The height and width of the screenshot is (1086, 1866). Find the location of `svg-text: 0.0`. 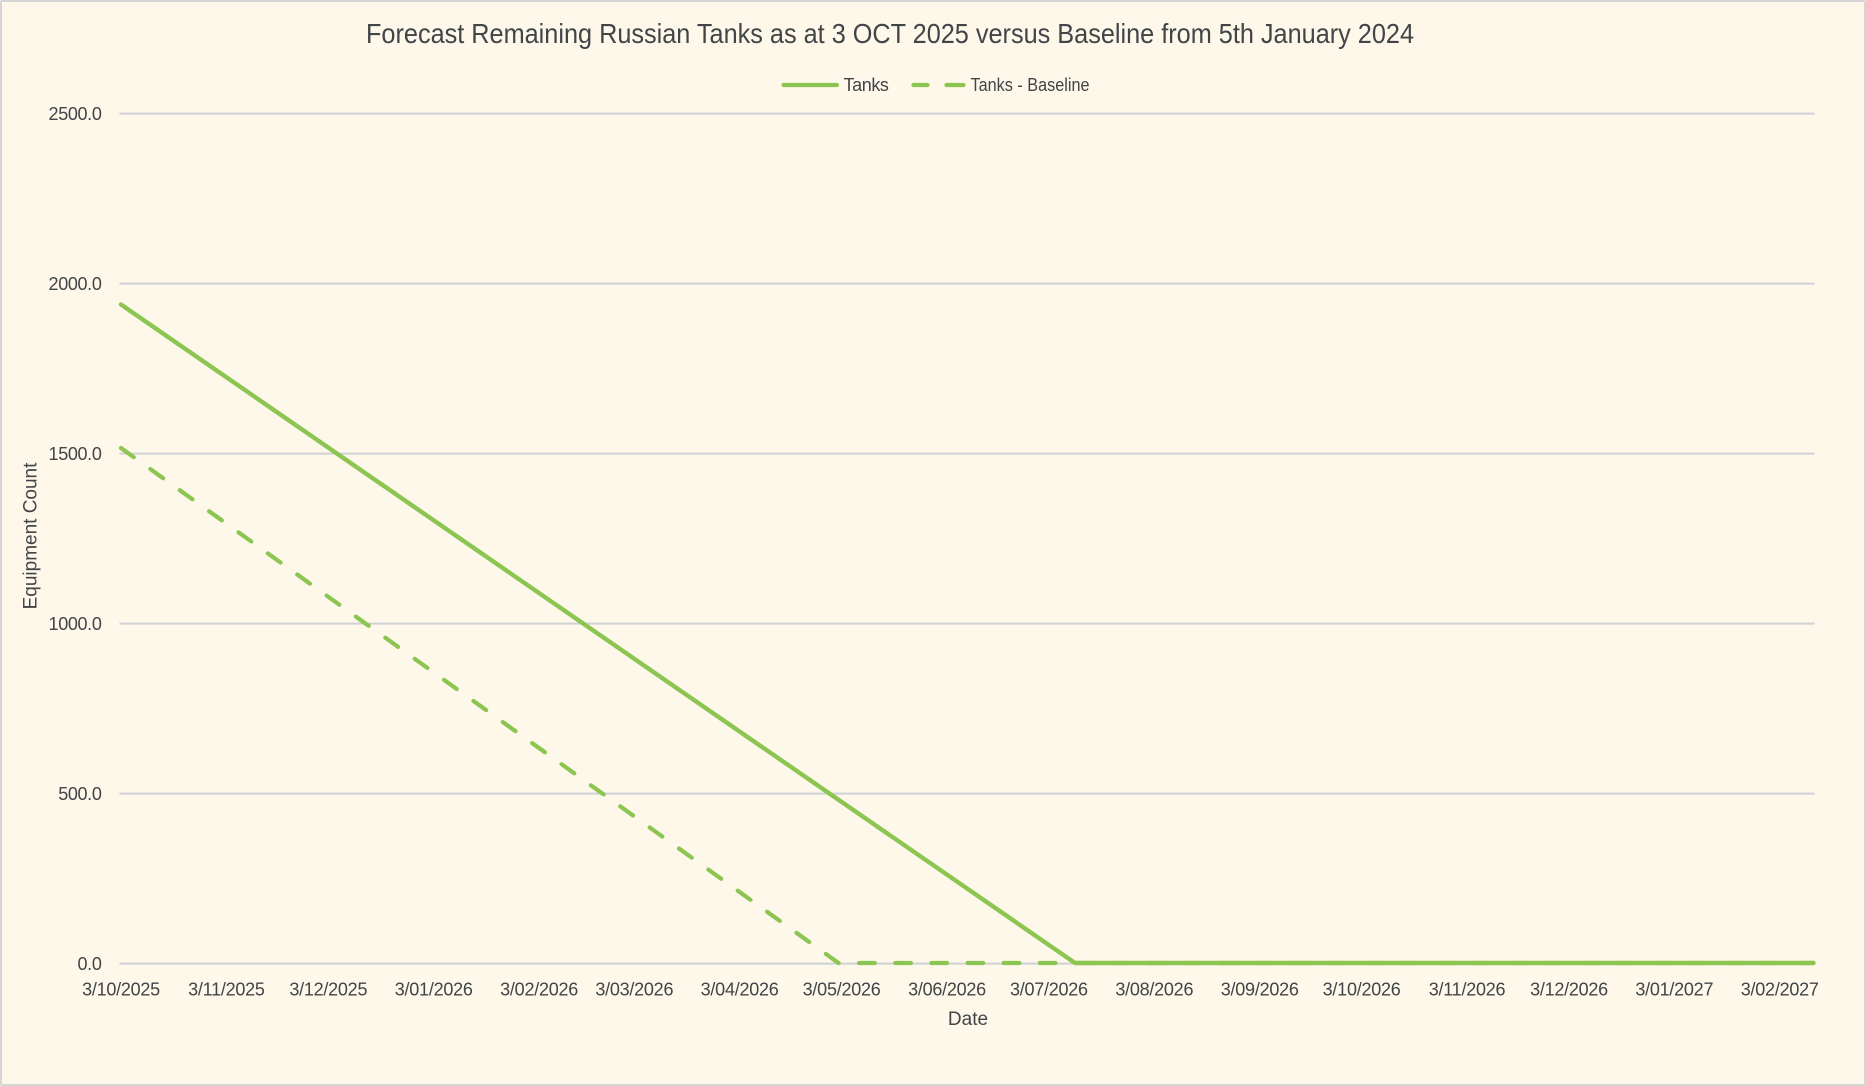

svg-text: 0.0 is located at coordinates (90, 964).